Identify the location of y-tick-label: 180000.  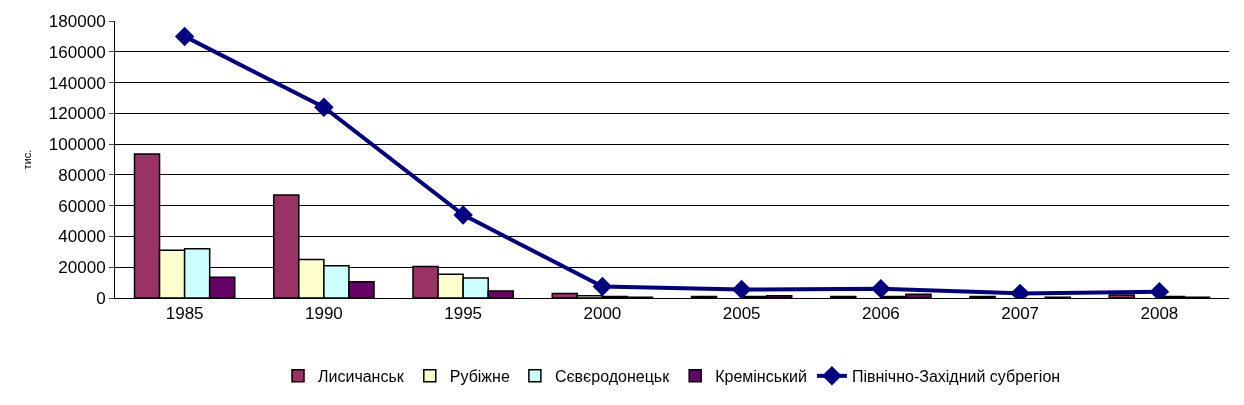
(77, 21).